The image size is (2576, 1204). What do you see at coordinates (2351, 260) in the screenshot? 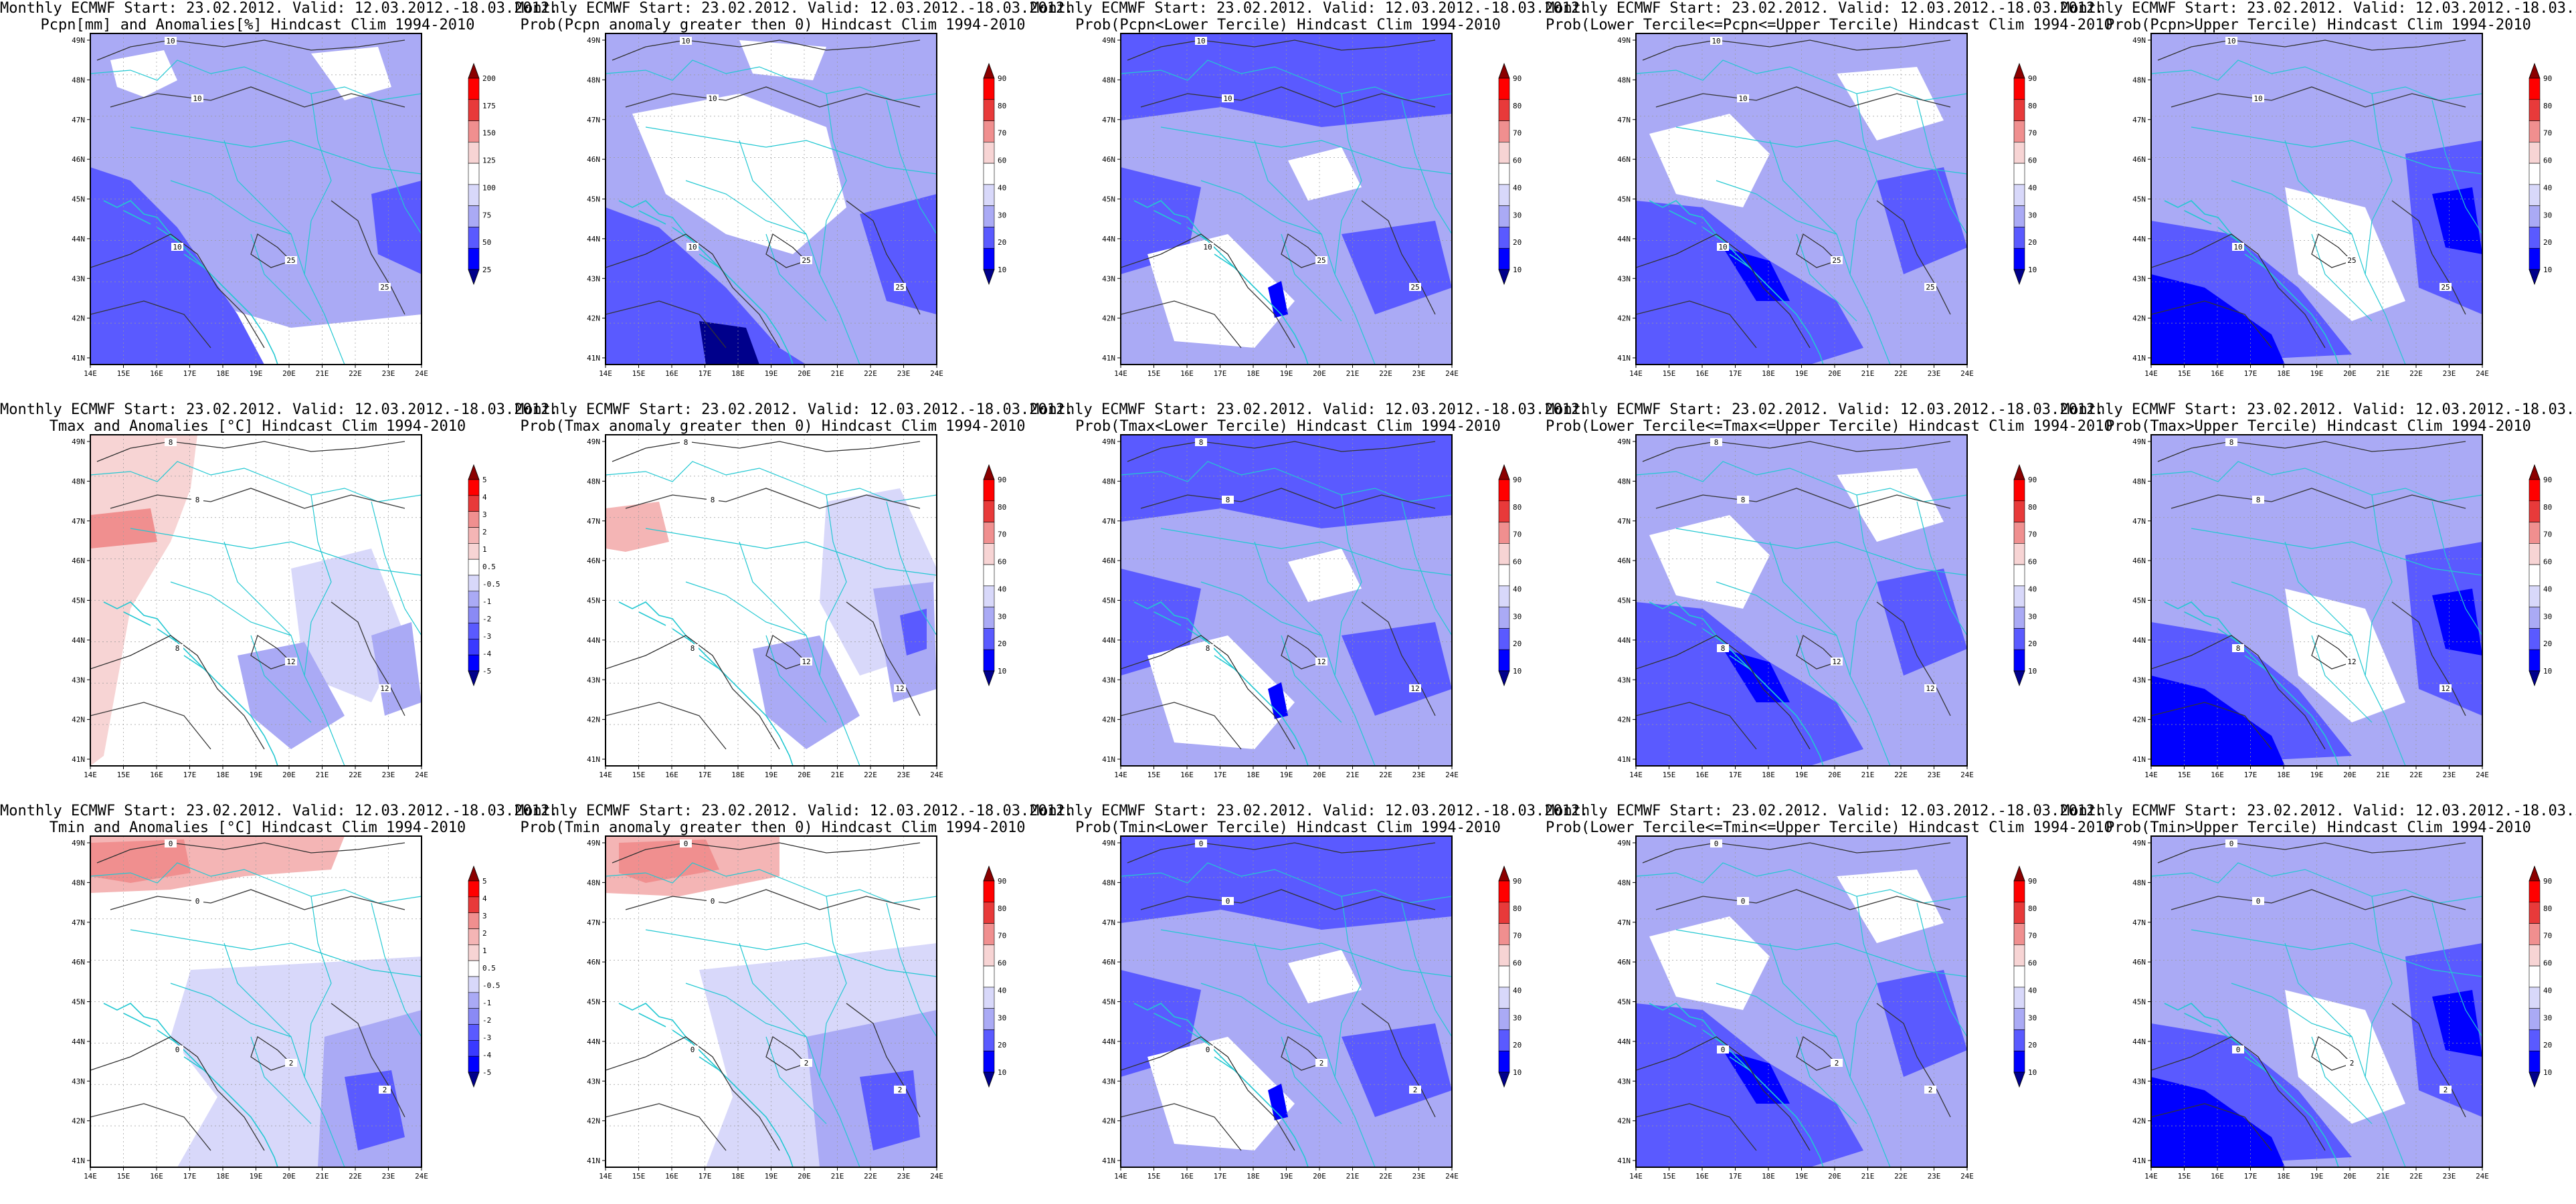
I see `contour-label: 25` at bounding box center [2351, 260].